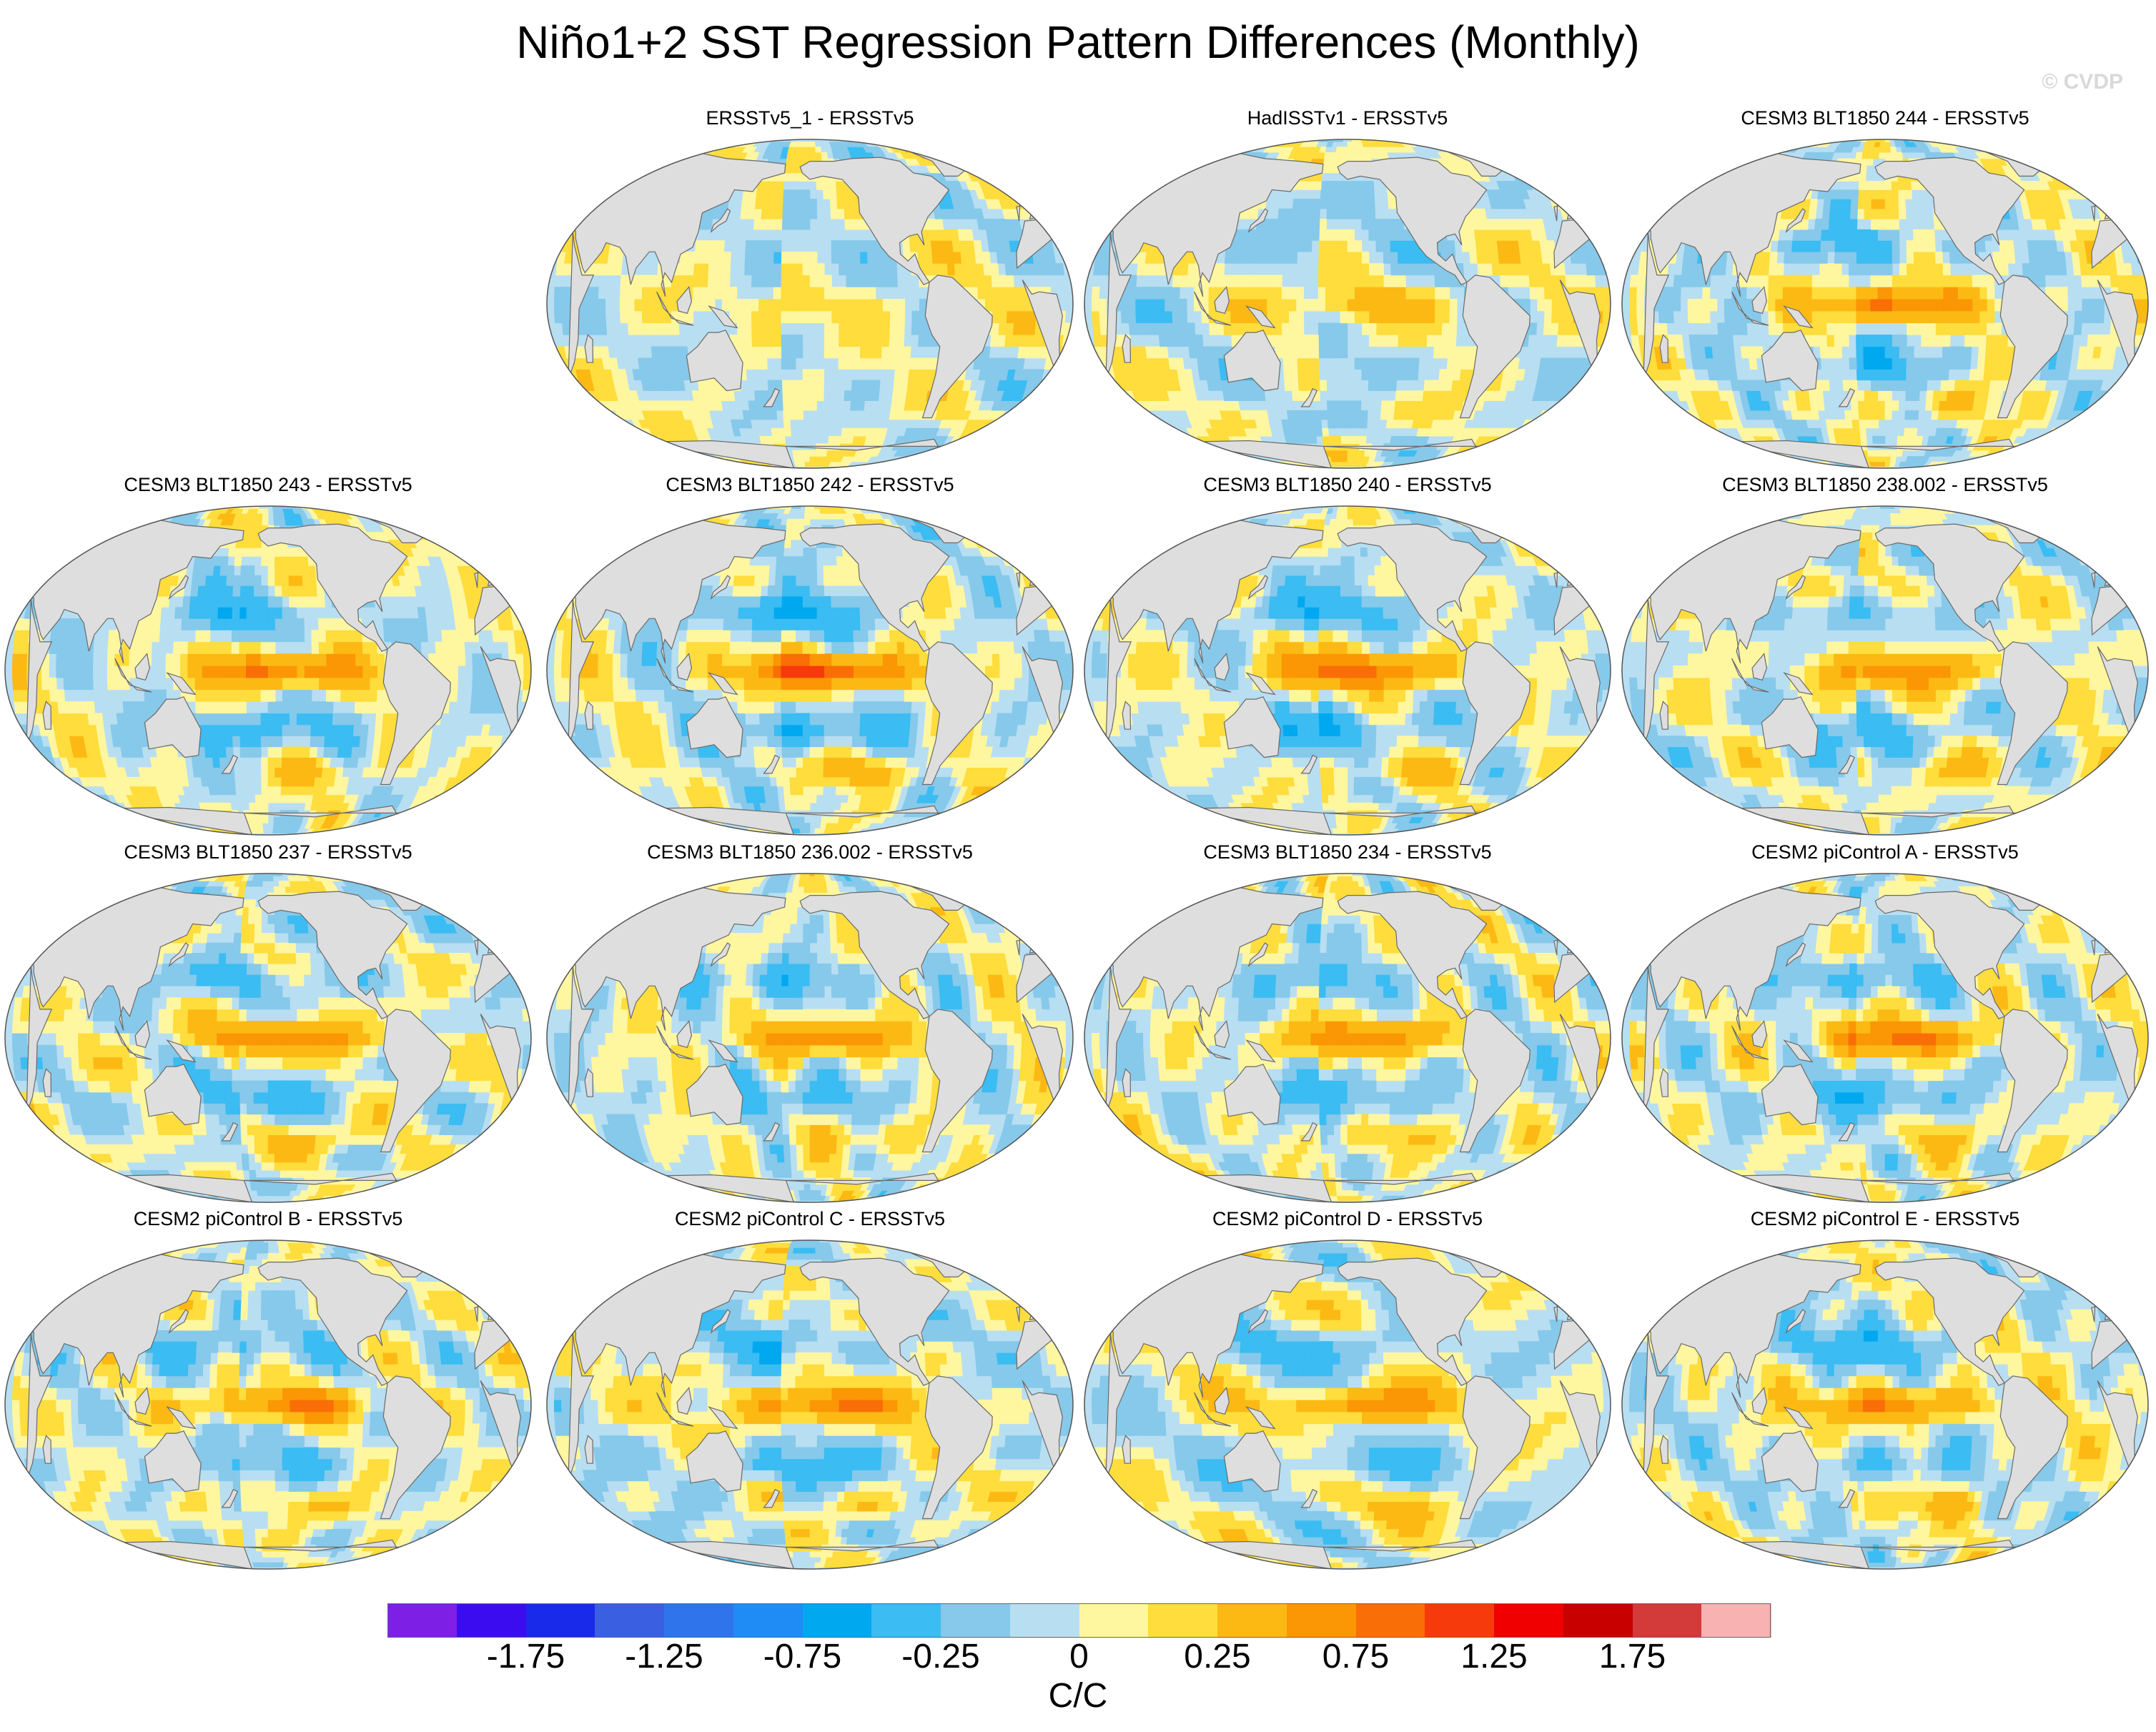 The height and width of the screenshot is (1732, 2156). What do you see at coordinates (1252, 361) in the screenshot?
I see `land-mass` at bounding box center [1252, 361].